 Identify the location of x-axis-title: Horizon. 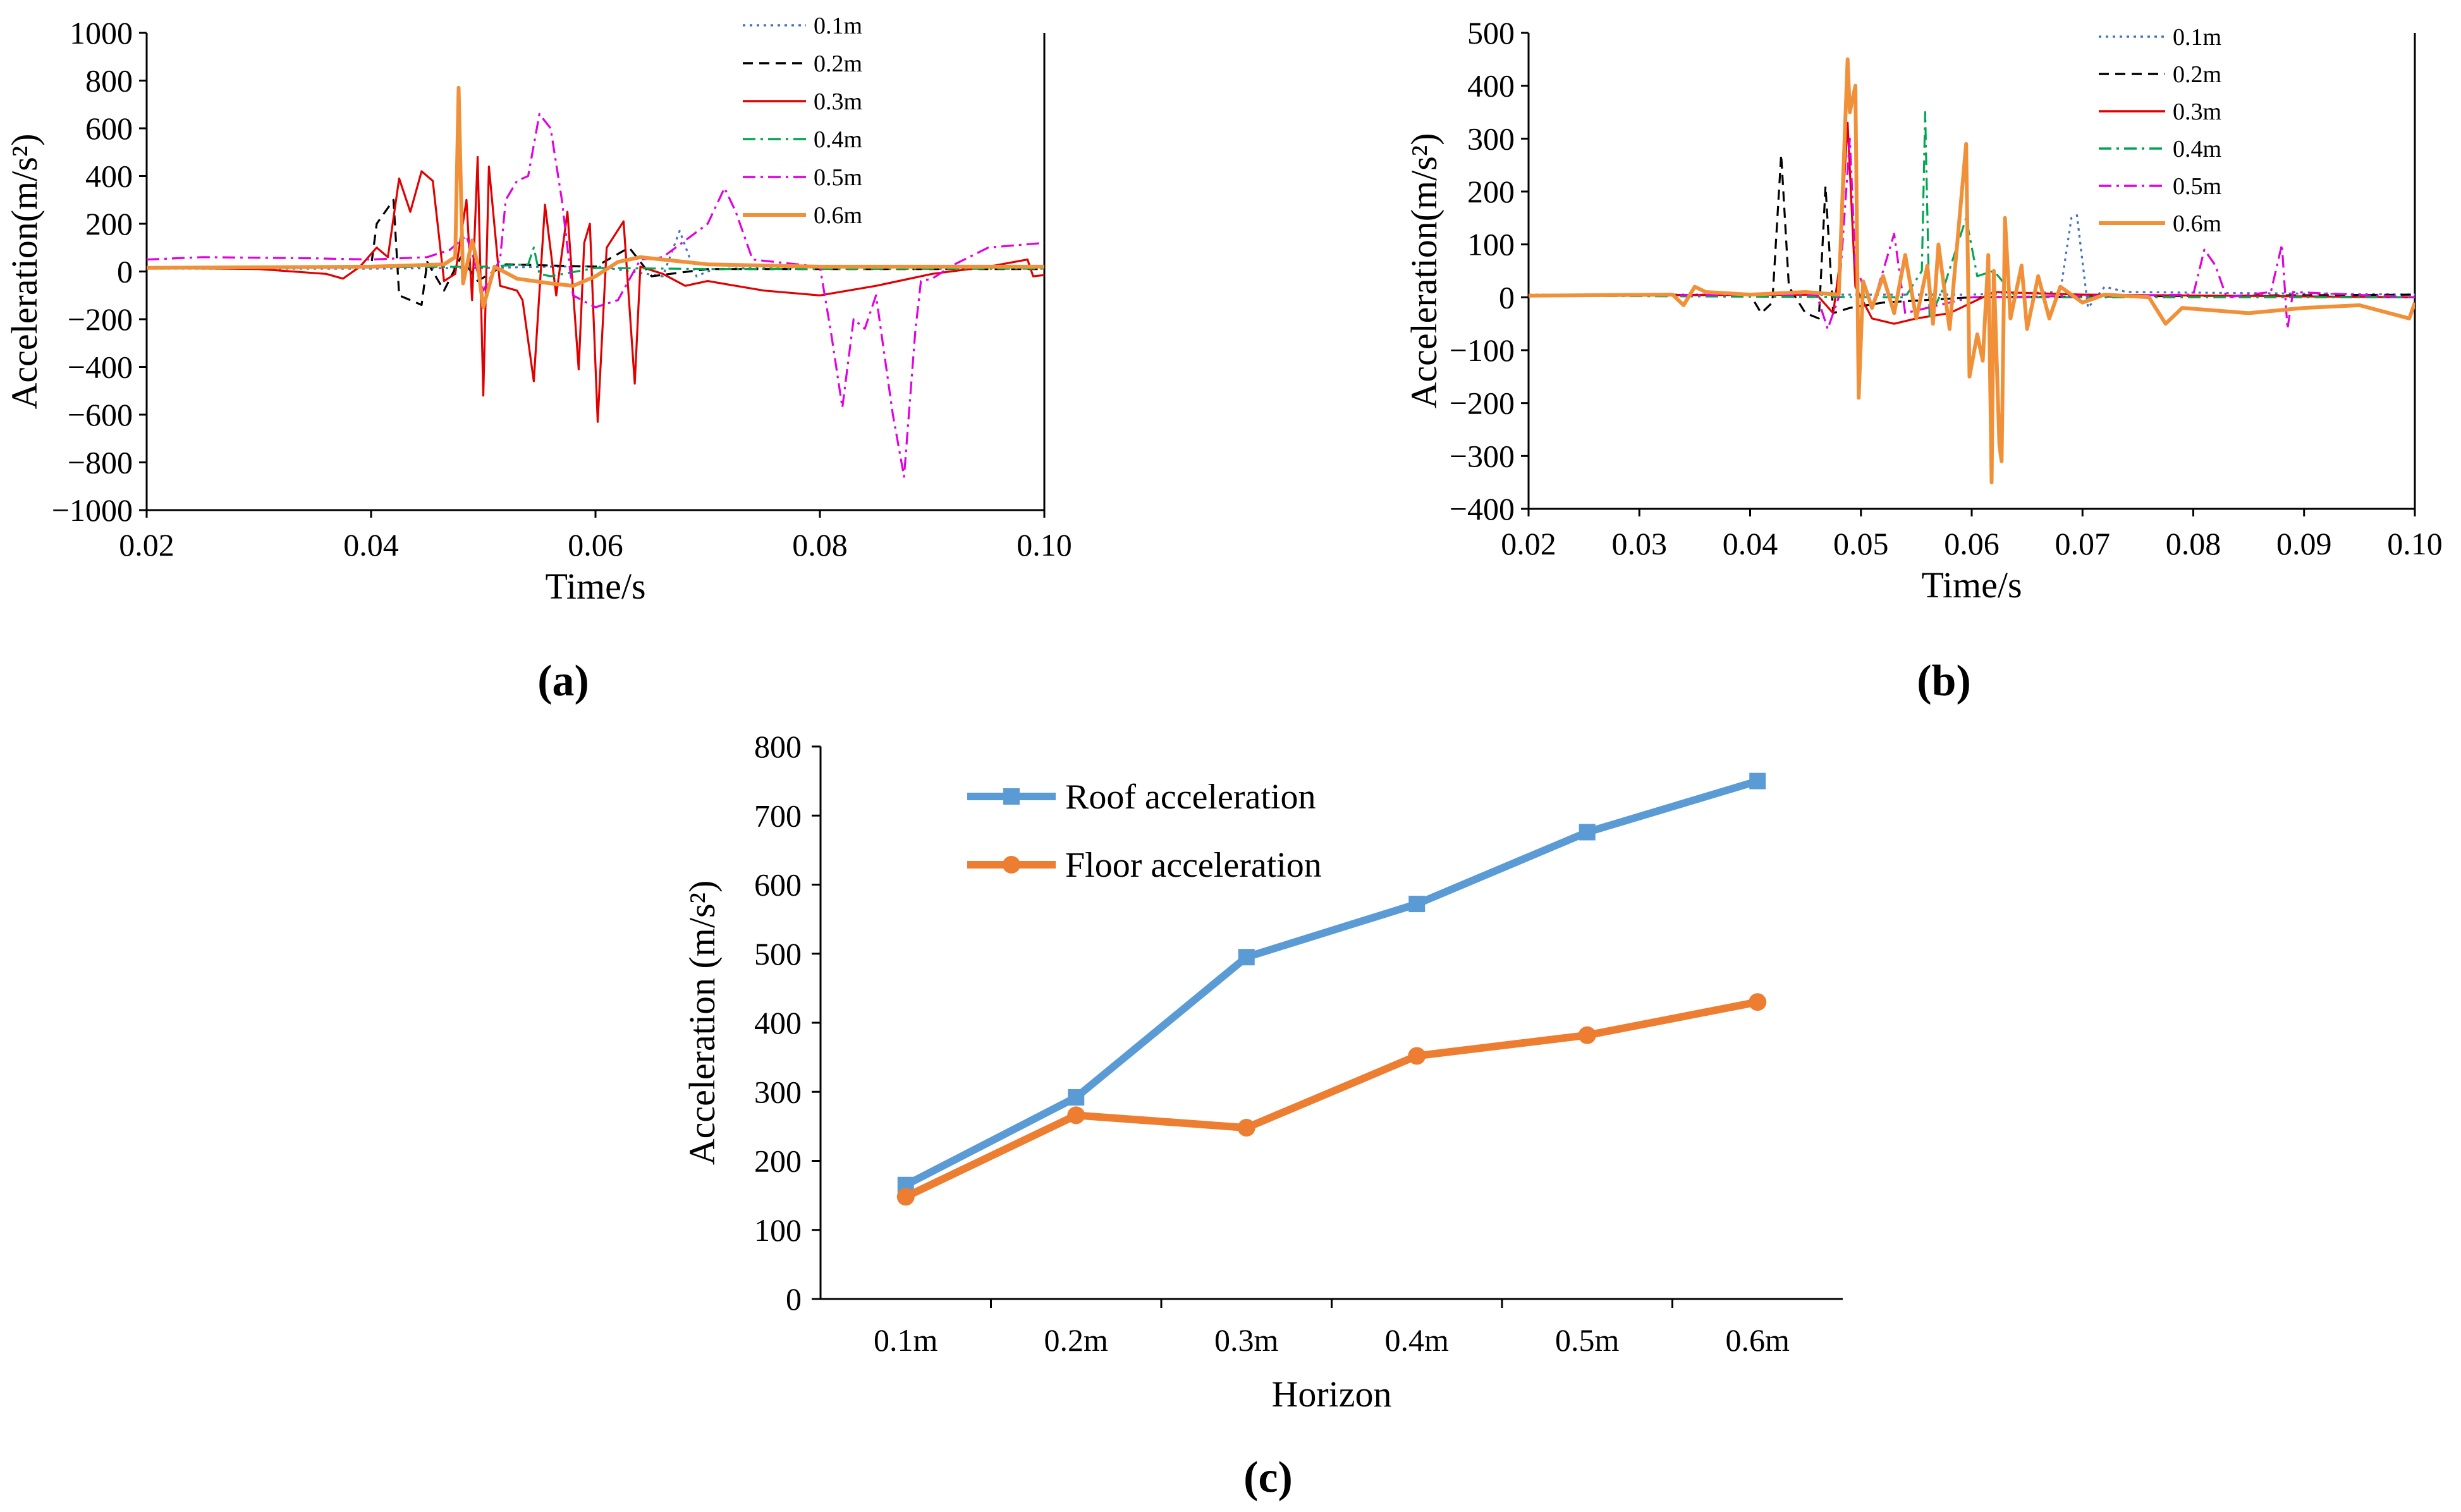
(1331, 1395).